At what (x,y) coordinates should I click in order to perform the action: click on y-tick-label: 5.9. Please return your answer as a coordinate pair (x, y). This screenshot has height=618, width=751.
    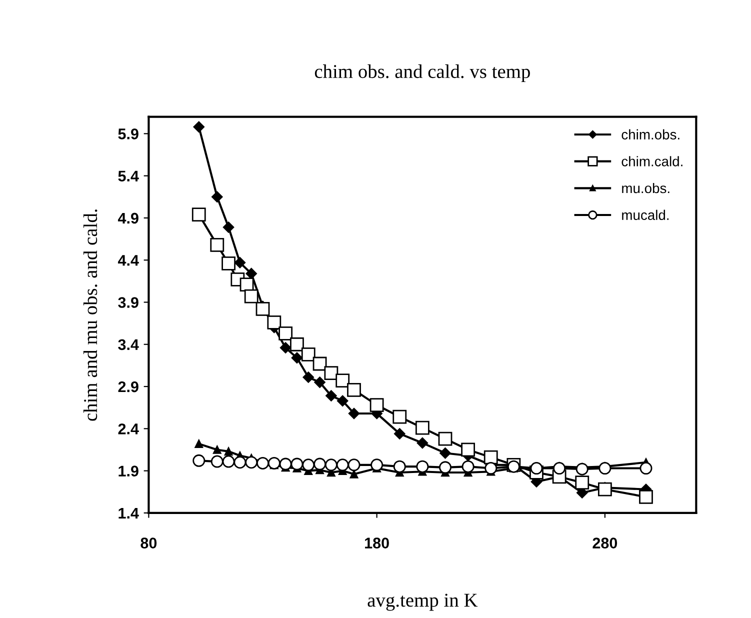
    Looking at the image, I should click on (128, 134).